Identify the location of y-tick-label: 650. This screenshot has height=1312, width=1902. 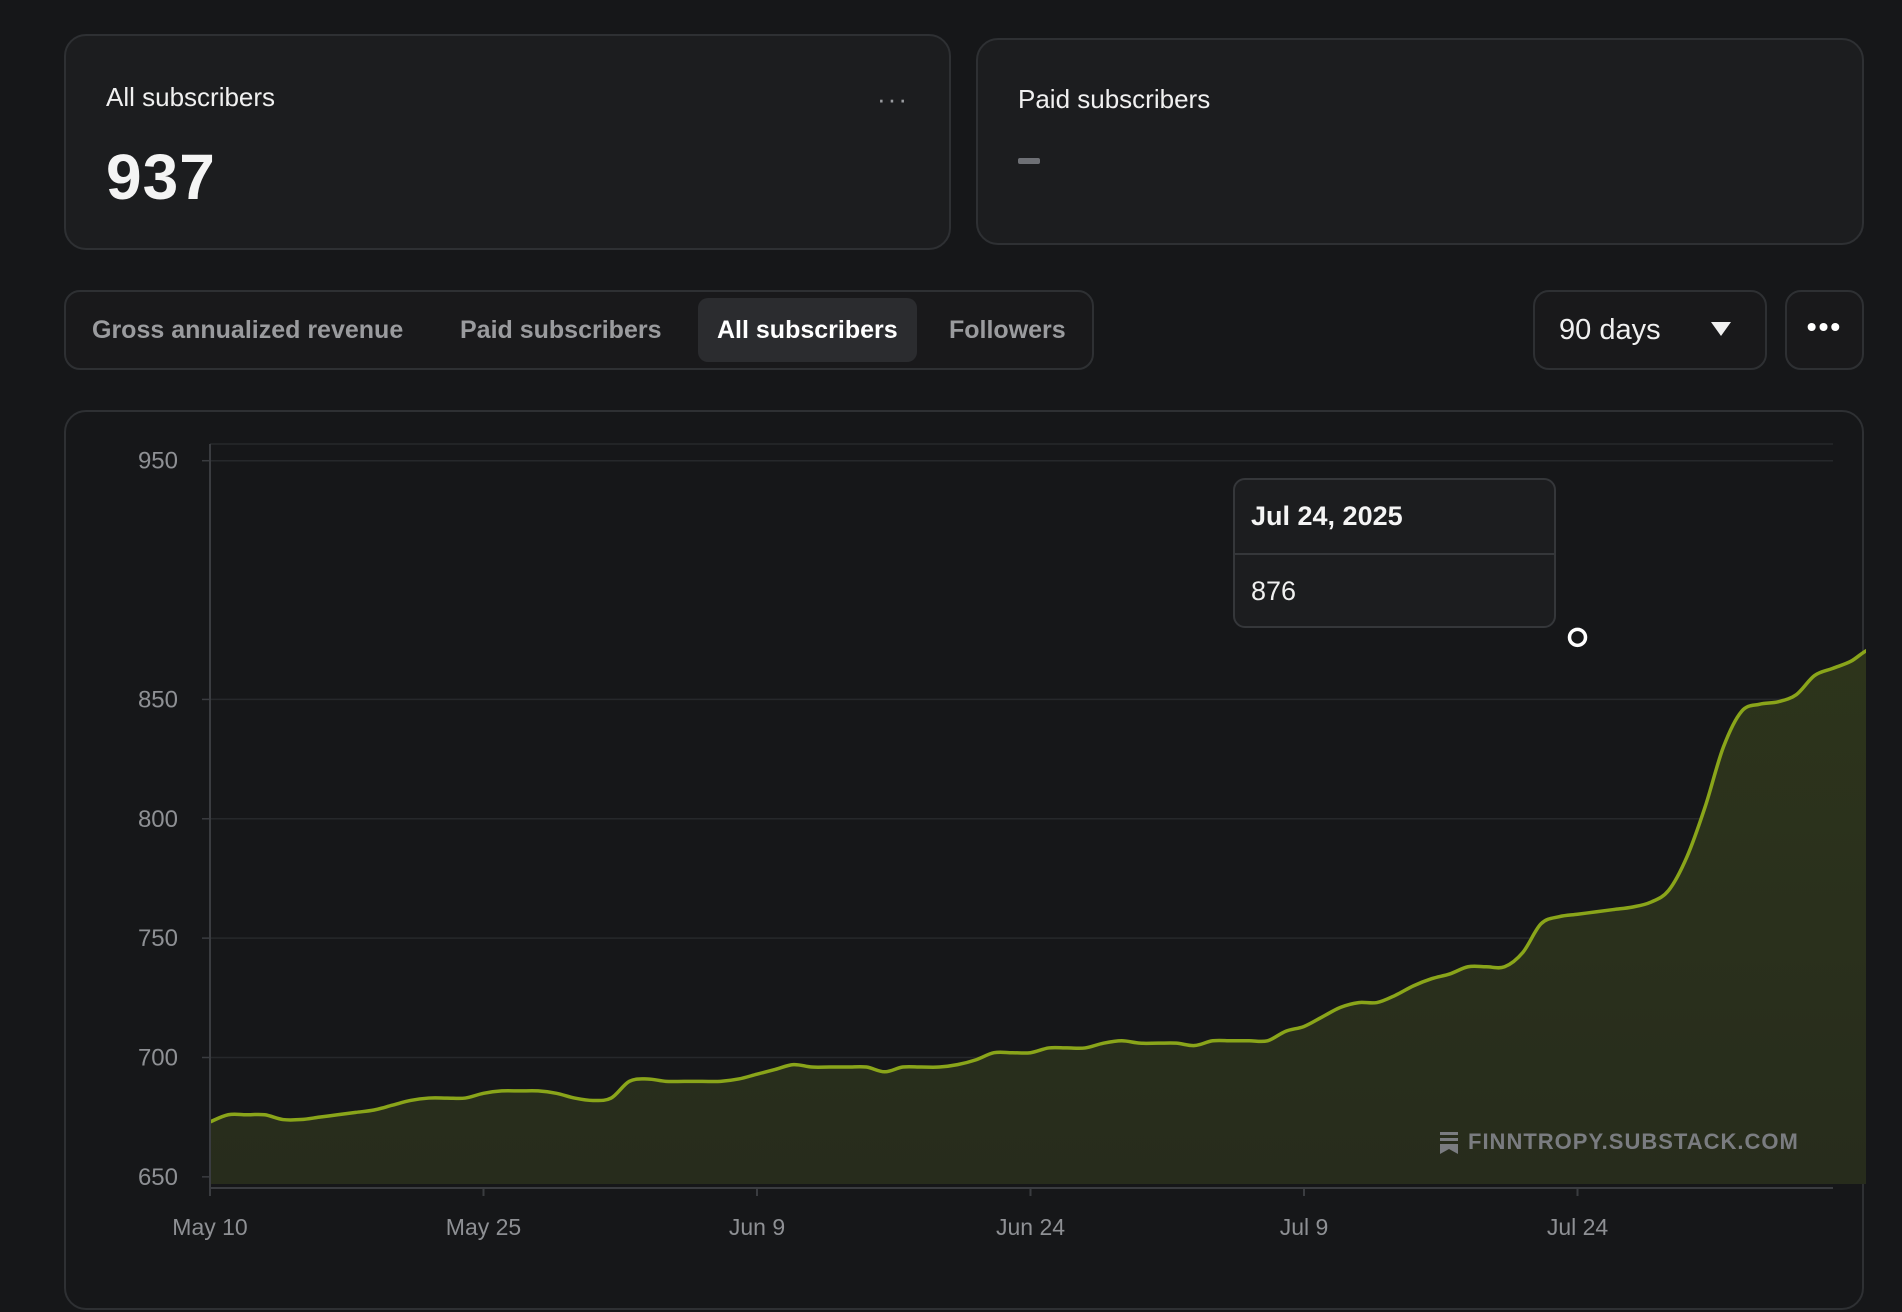
(158, 1177).